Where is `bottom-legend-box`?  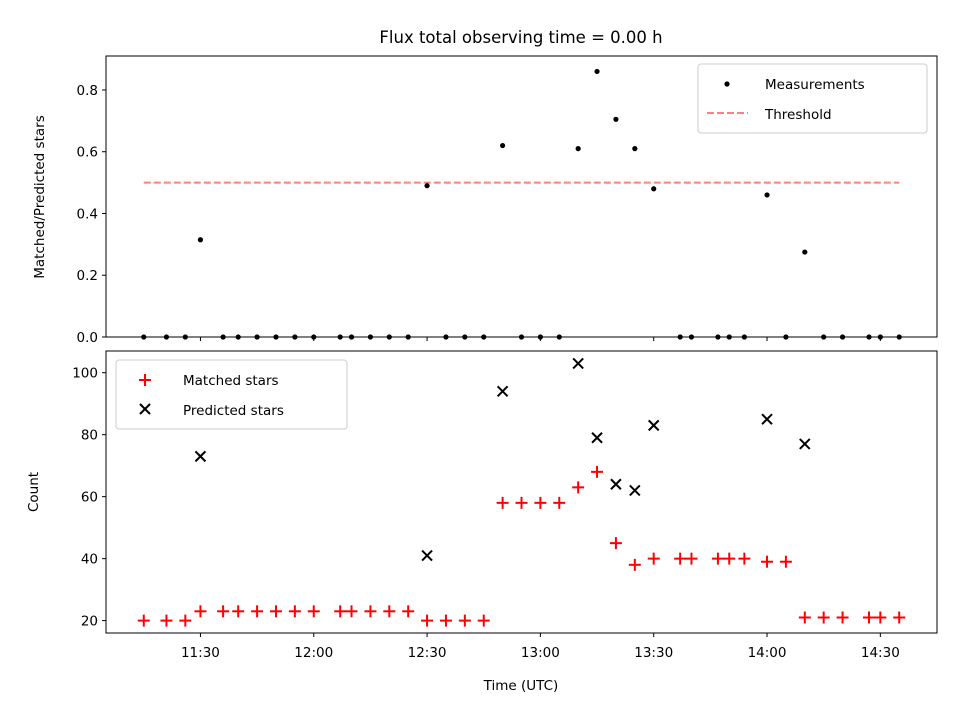
bottom-legend-box is located at coordinates (231, 394).